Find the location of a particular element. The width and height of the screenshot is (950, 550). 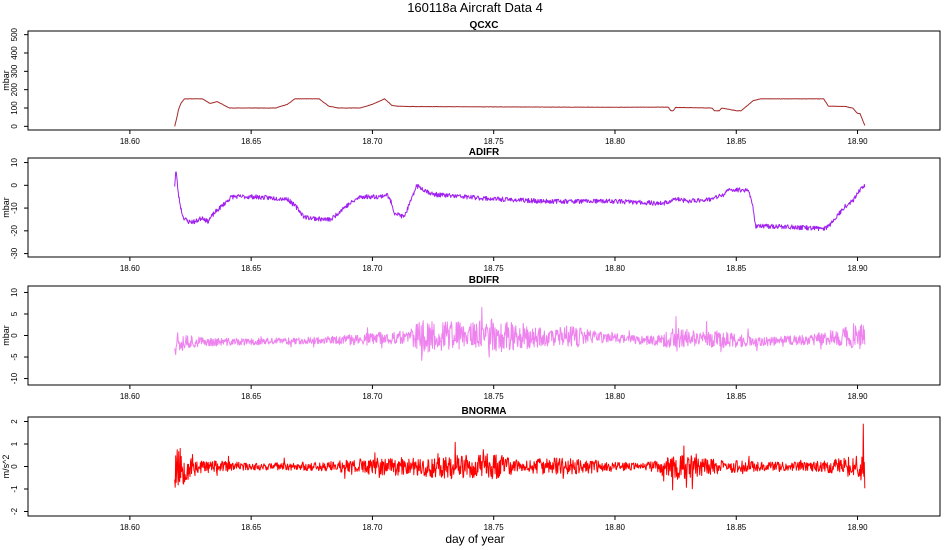

y-tick-label: -5 is located at coordinates (14, 357).